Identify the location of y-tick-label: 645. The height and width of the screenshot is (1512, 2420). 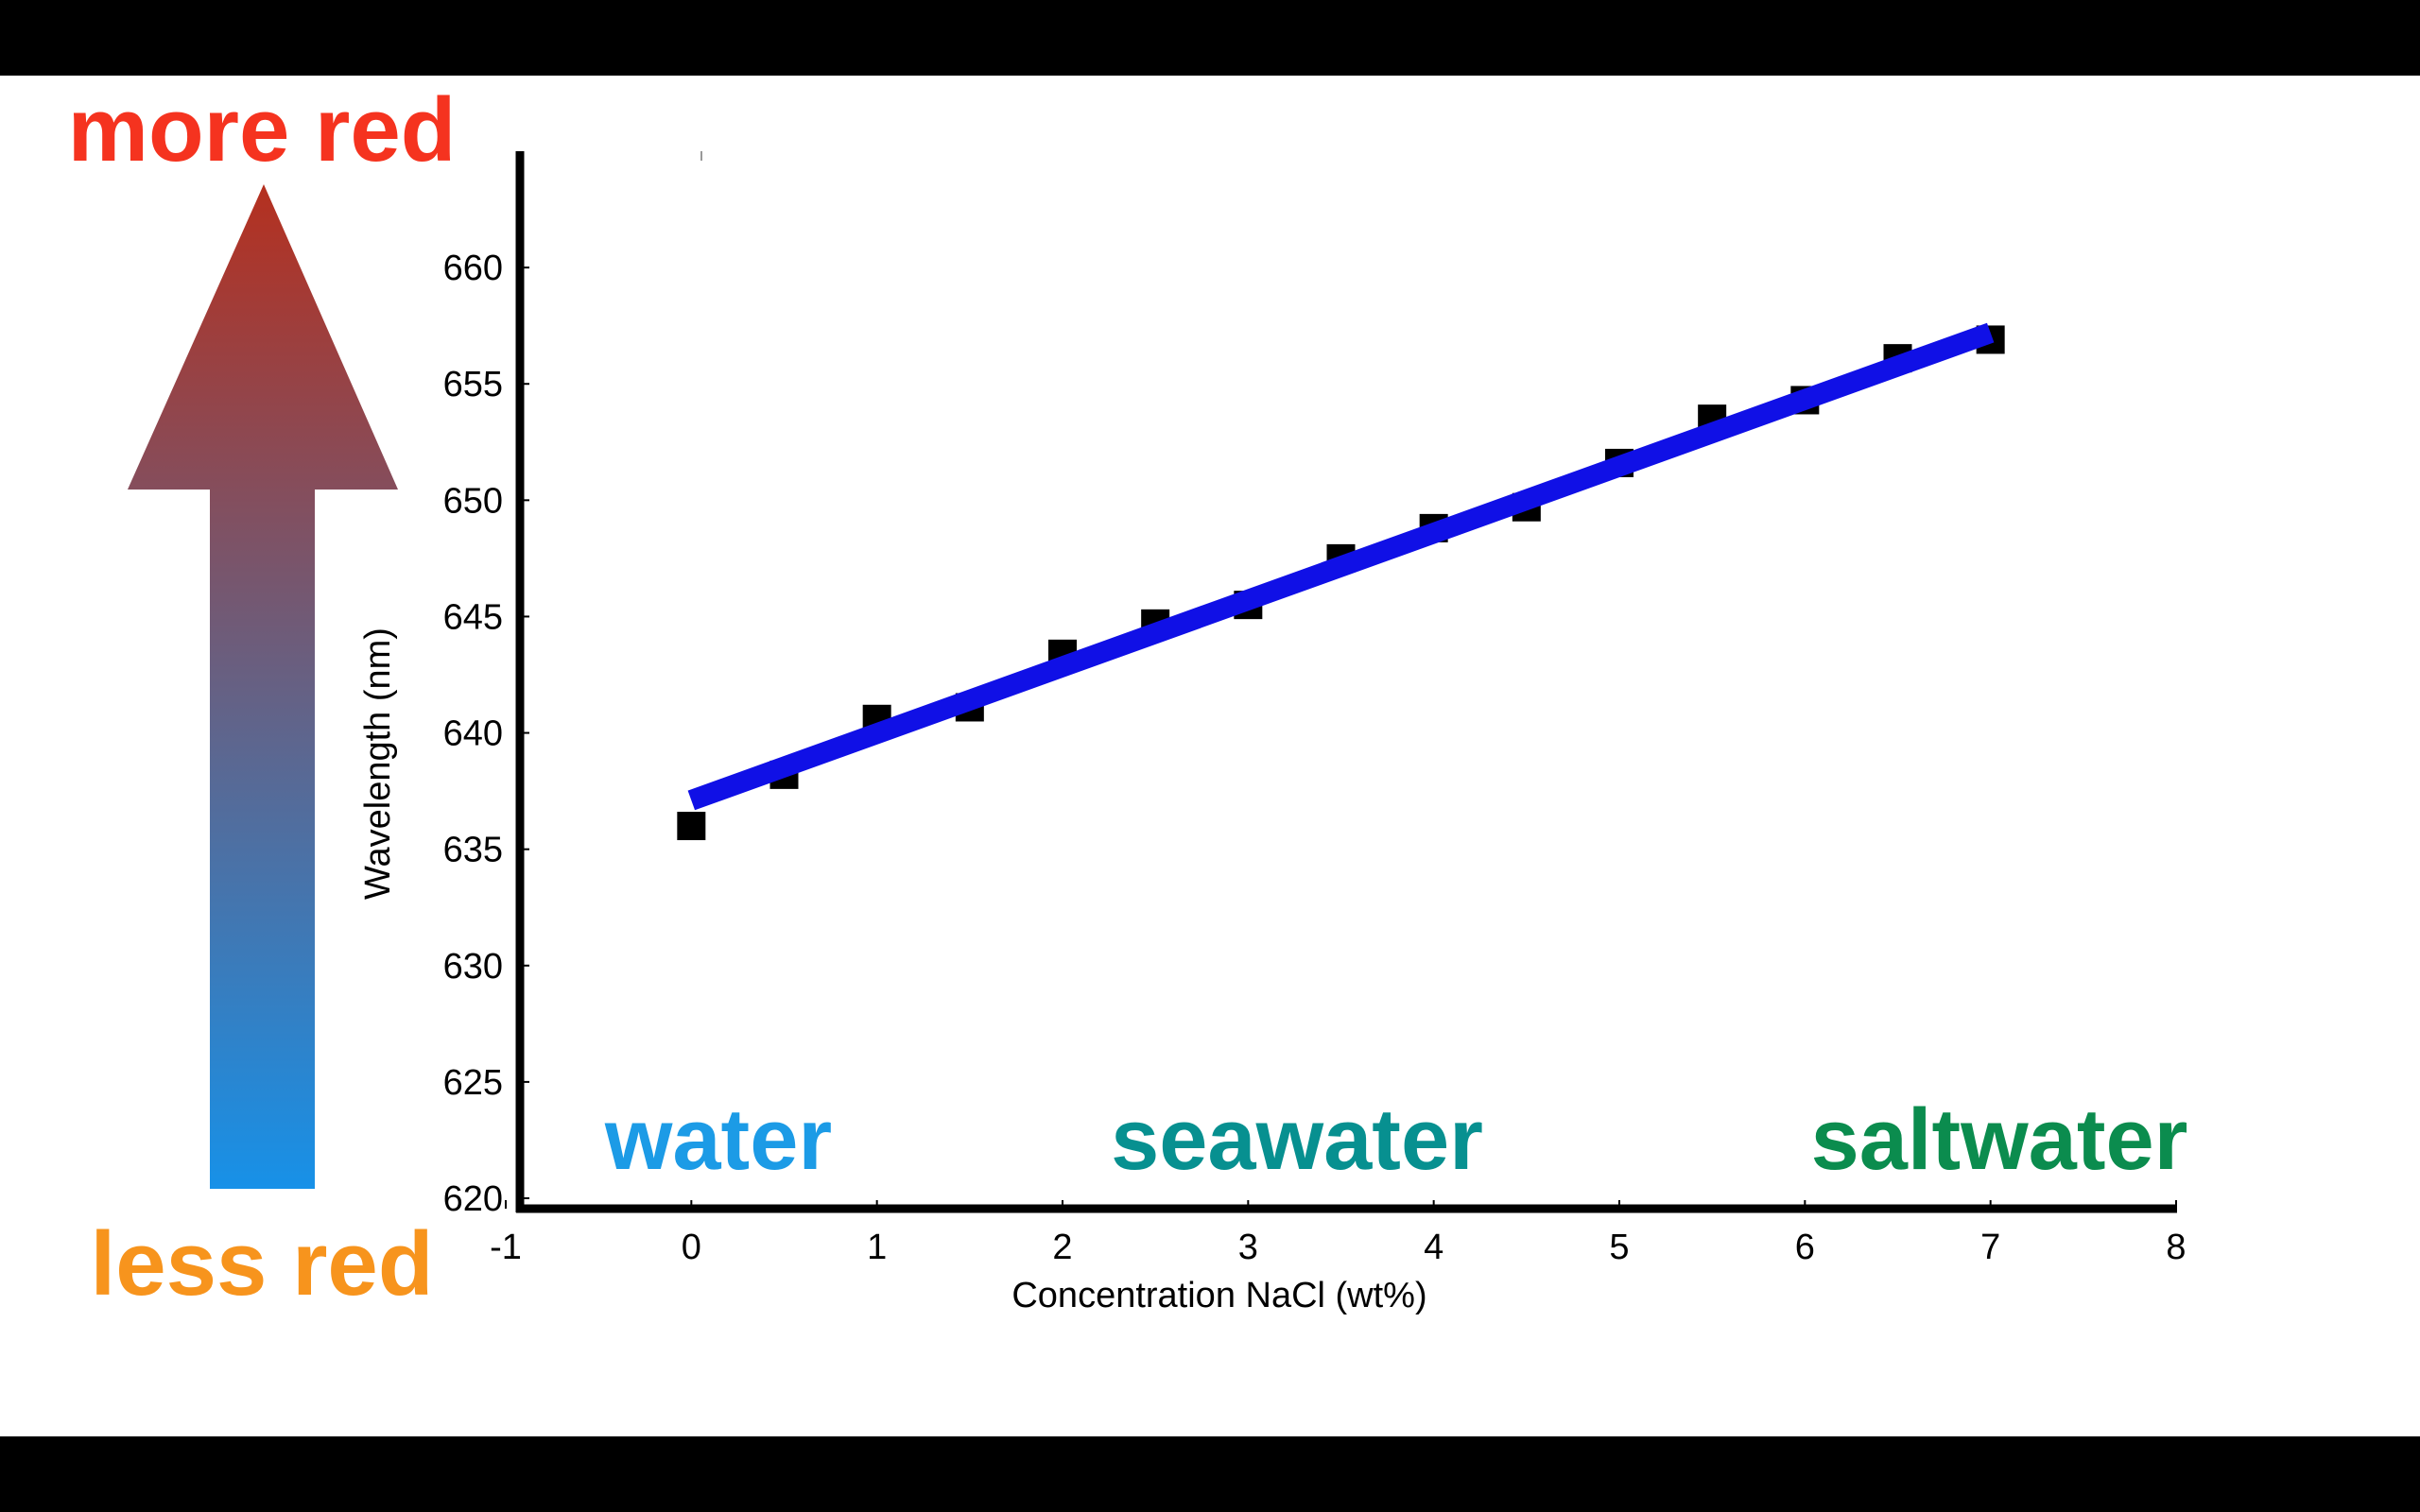
(473, 617).